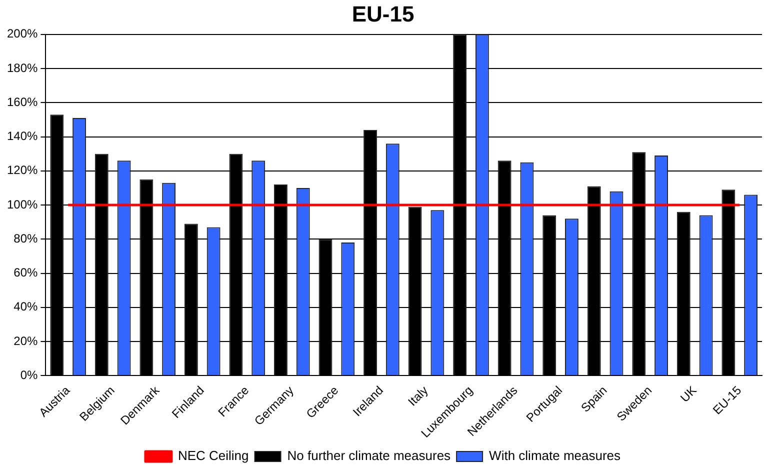 The height and width of the screenshot is (473, 766). I want to click on chart-title: EU-15, so click(383, 13).